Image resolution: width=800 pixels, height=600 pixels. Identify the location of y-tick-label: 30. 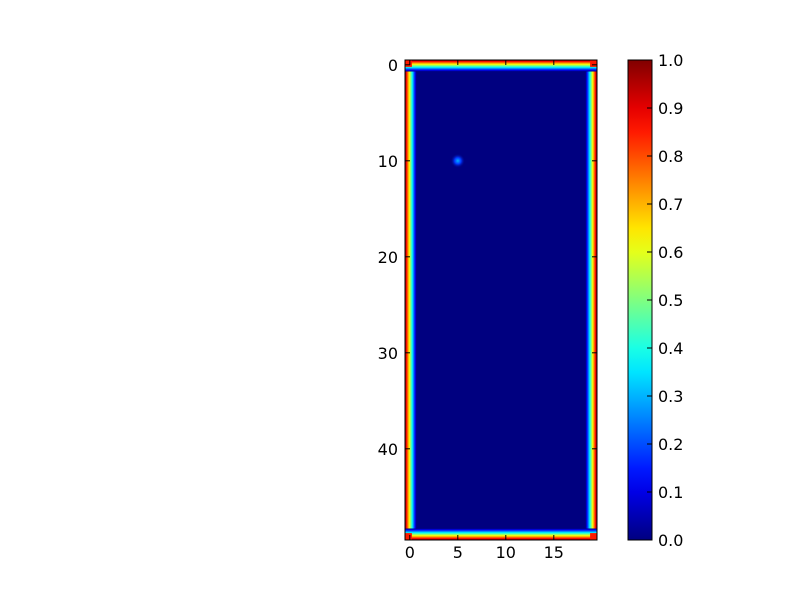
(388, 353).